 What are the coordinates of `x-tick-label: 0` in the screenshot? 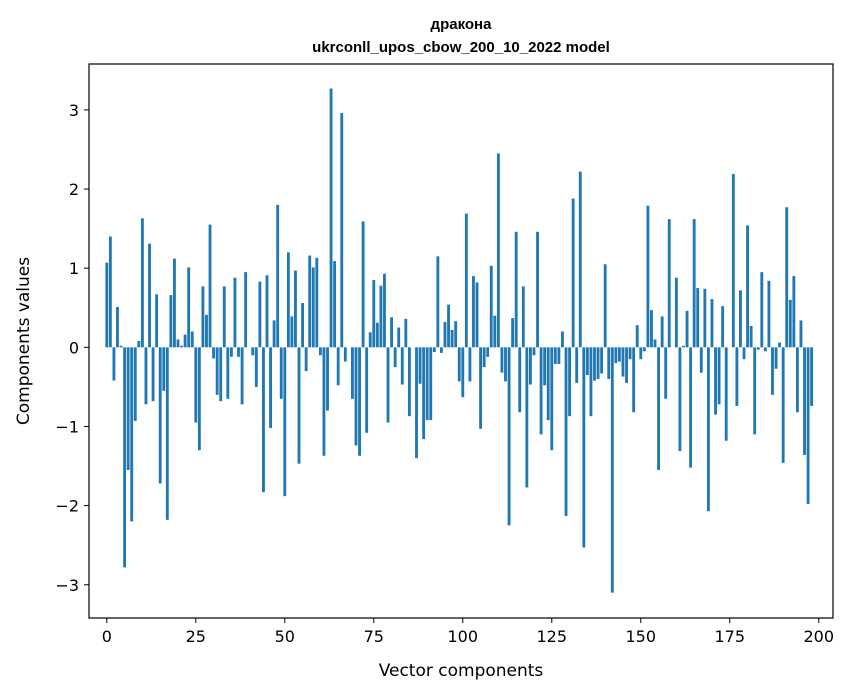 It's located at (107, 636).